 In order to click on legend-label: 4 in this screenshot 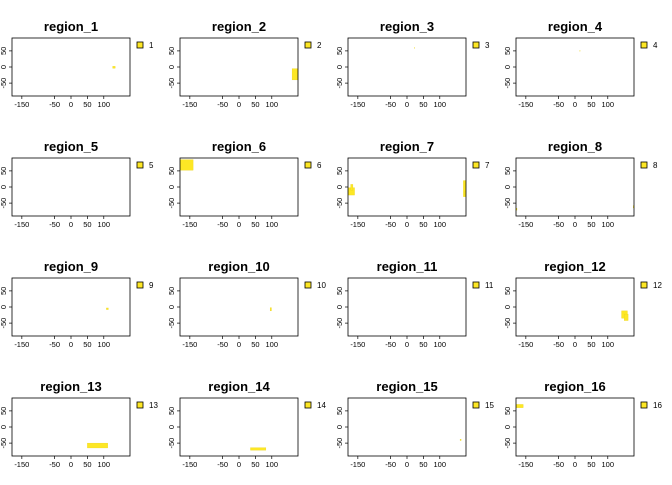, I will do `click(655, 45)`.